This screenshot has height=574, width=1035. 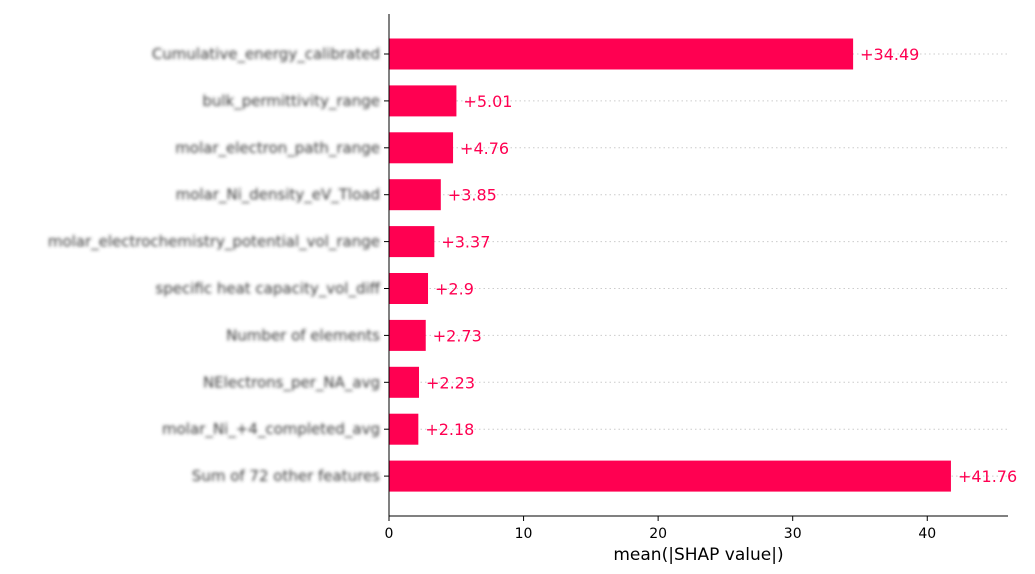 What do you see at coordinates (286, 476) in the screenshot?
I see `y-tick-label: Sum of 72 other features` at bounding box center [286, 476].